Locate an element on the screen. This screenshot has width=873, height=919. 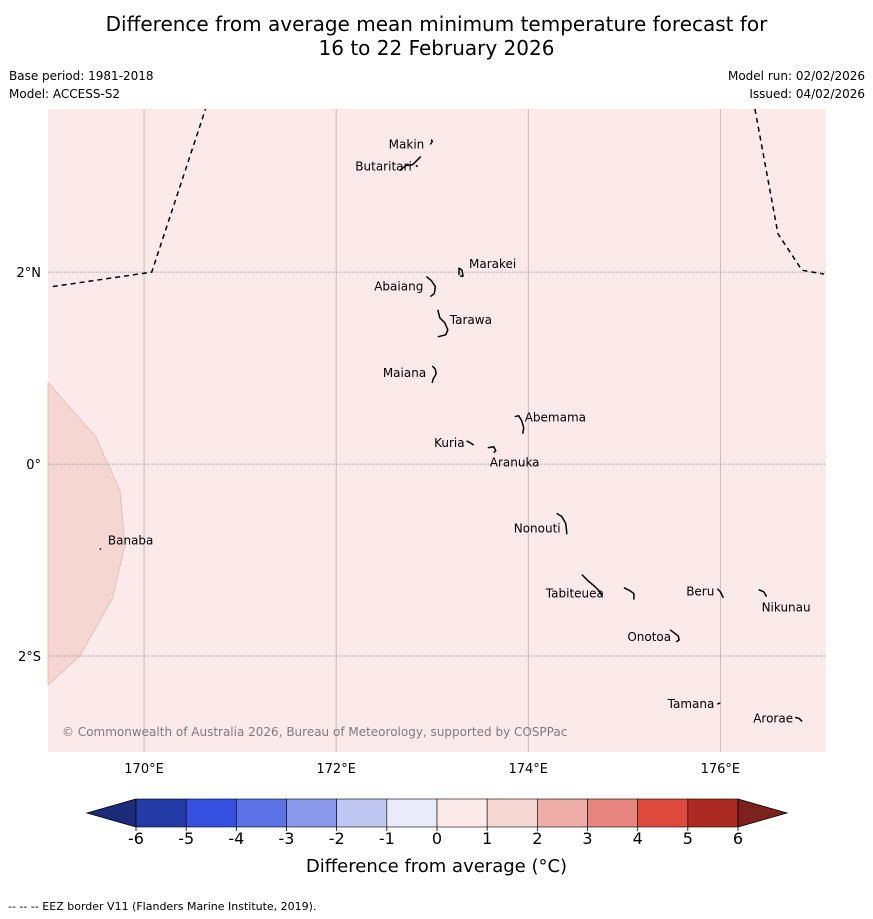
lat-tick-label: 2°N is located at coordinates (29, 273).